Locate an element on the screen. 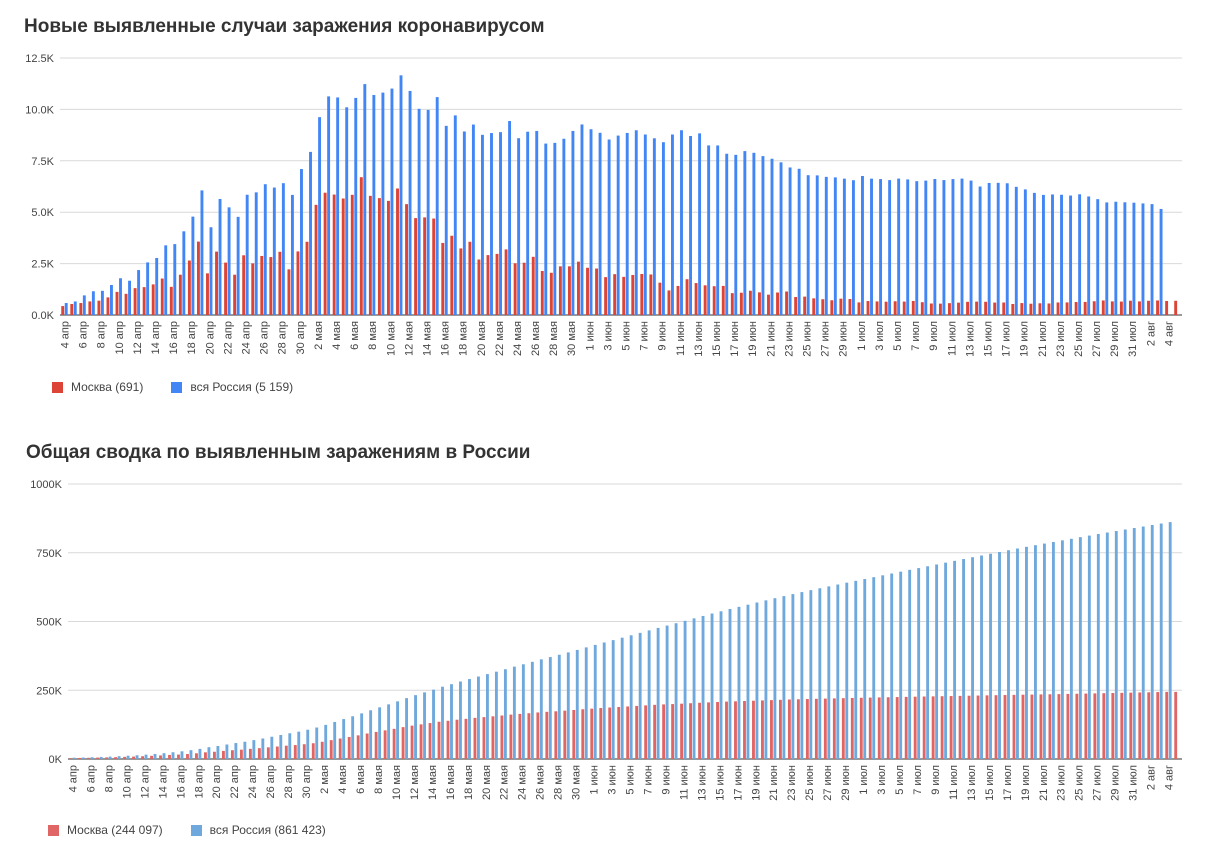  chart-legend: Москва (244 097) вся Россия (861 423) is located at coordinates (201, 830).